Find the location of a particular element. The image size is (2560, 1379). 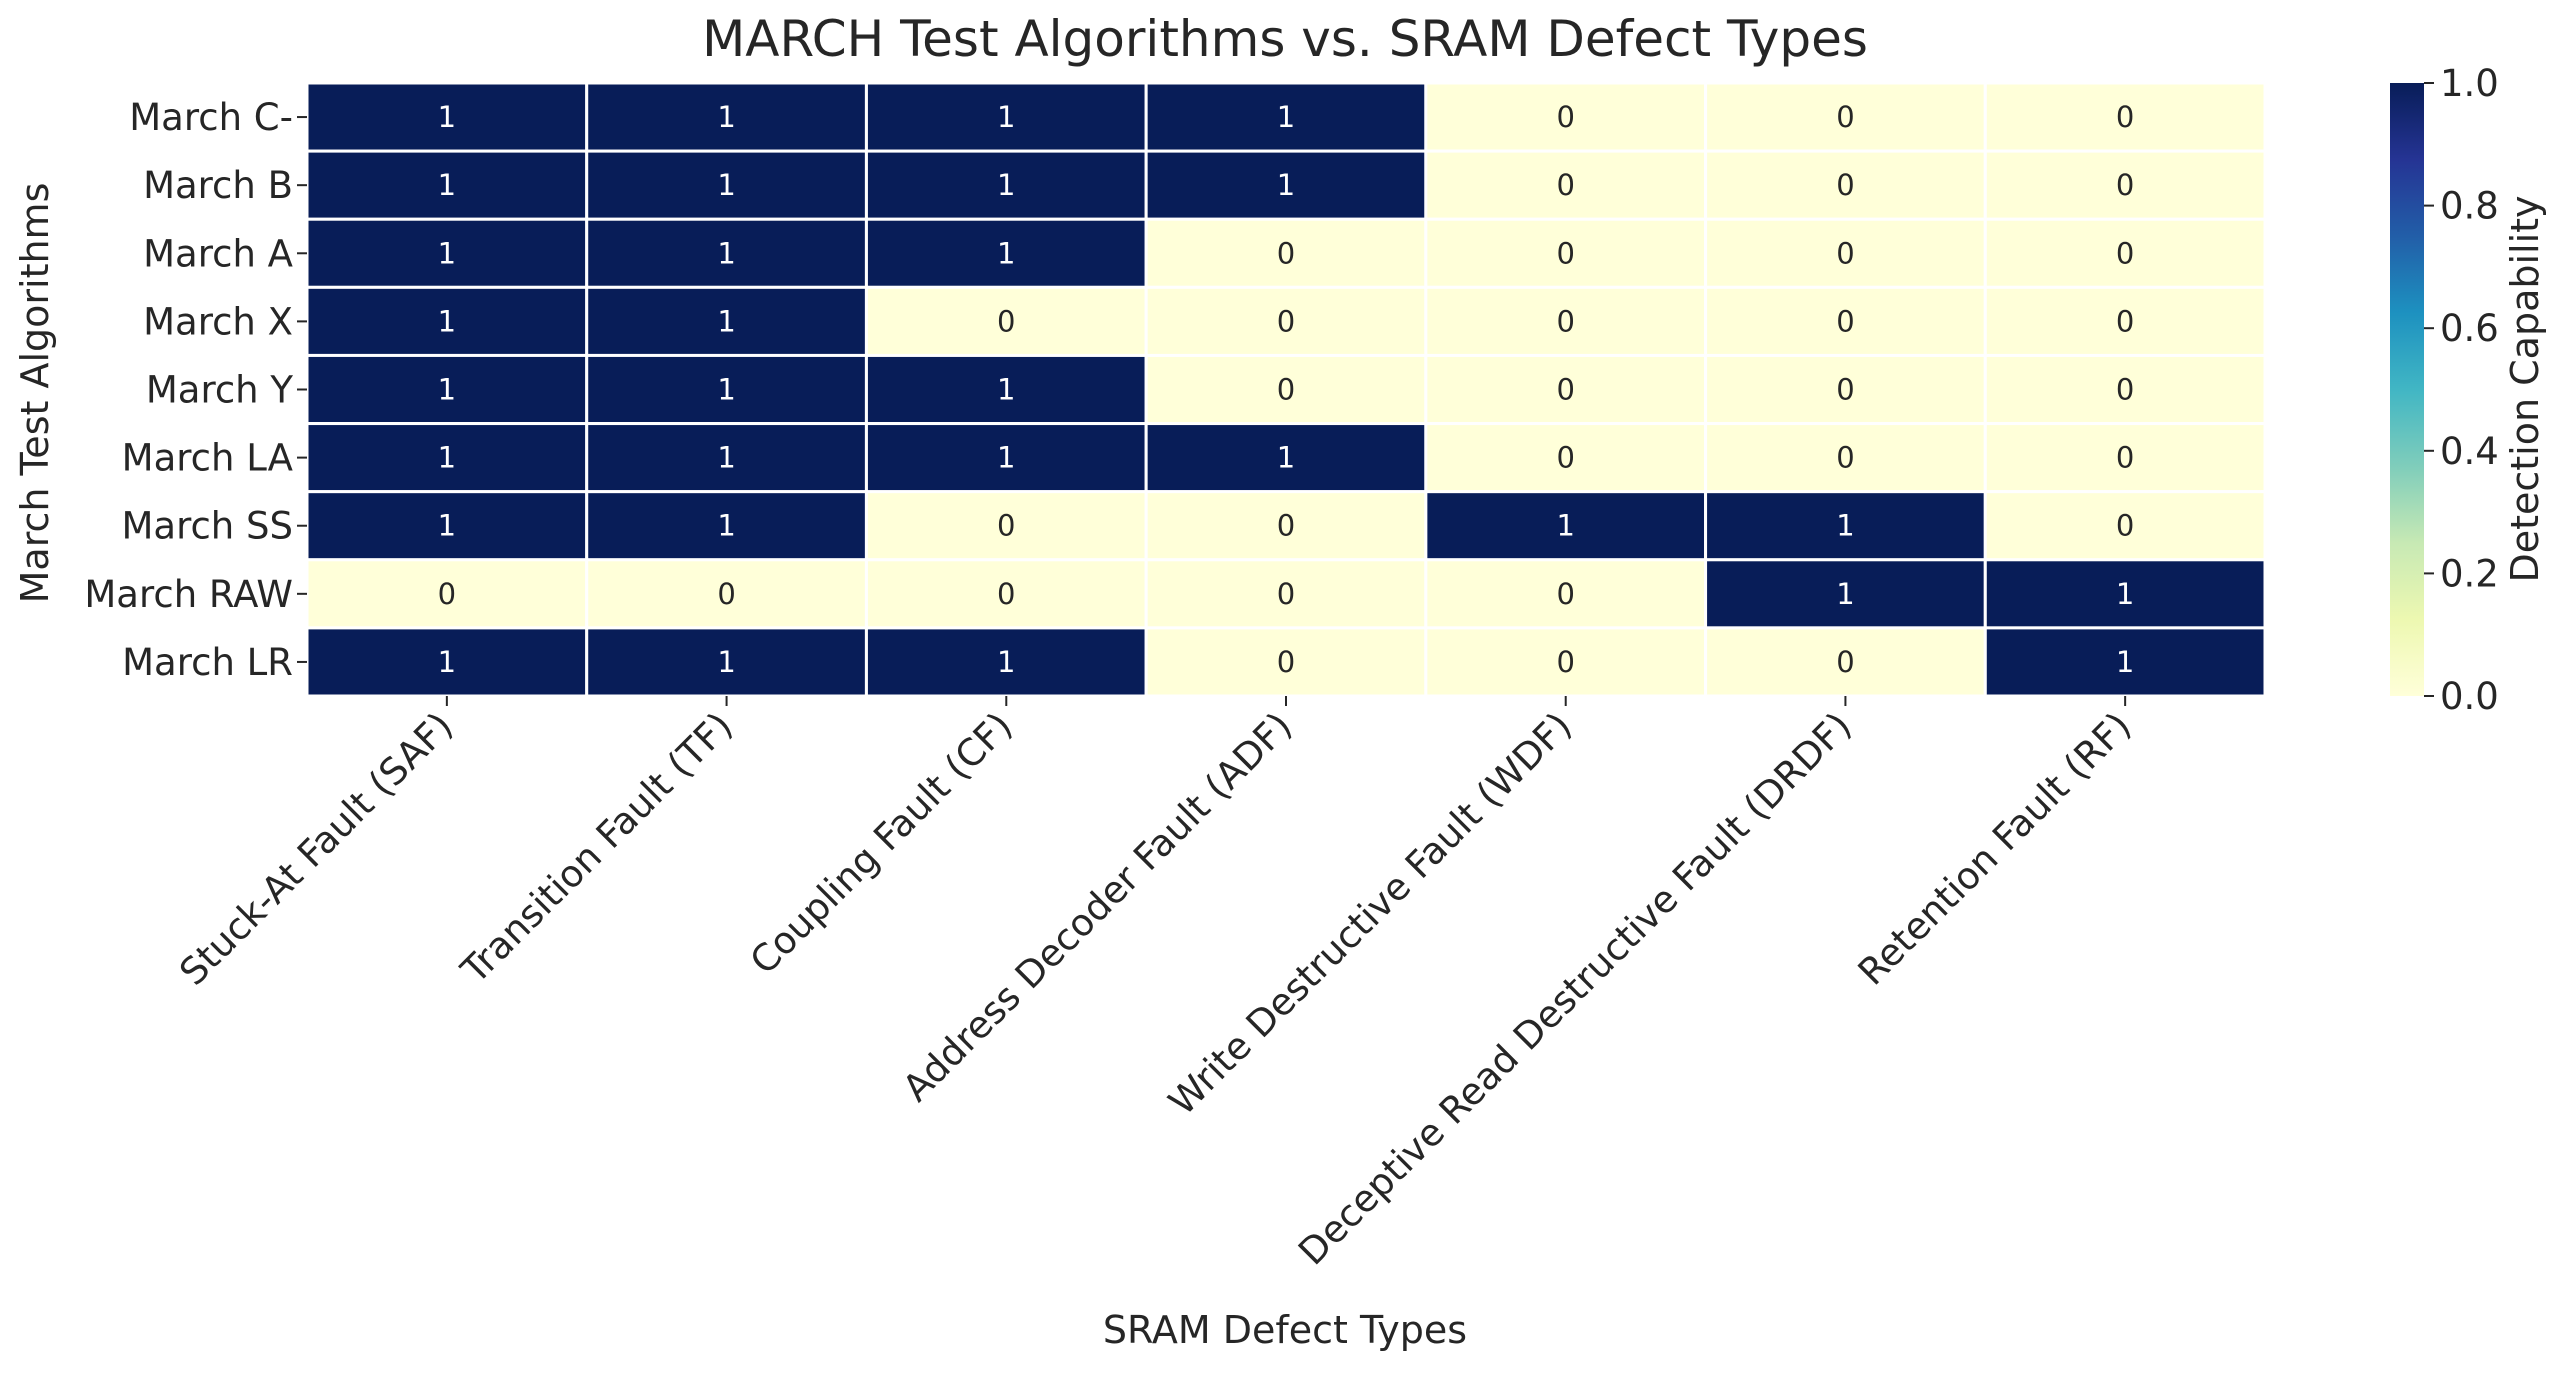

colorbar-tick-label: 0.2 is located at coordinates (2469, 573).